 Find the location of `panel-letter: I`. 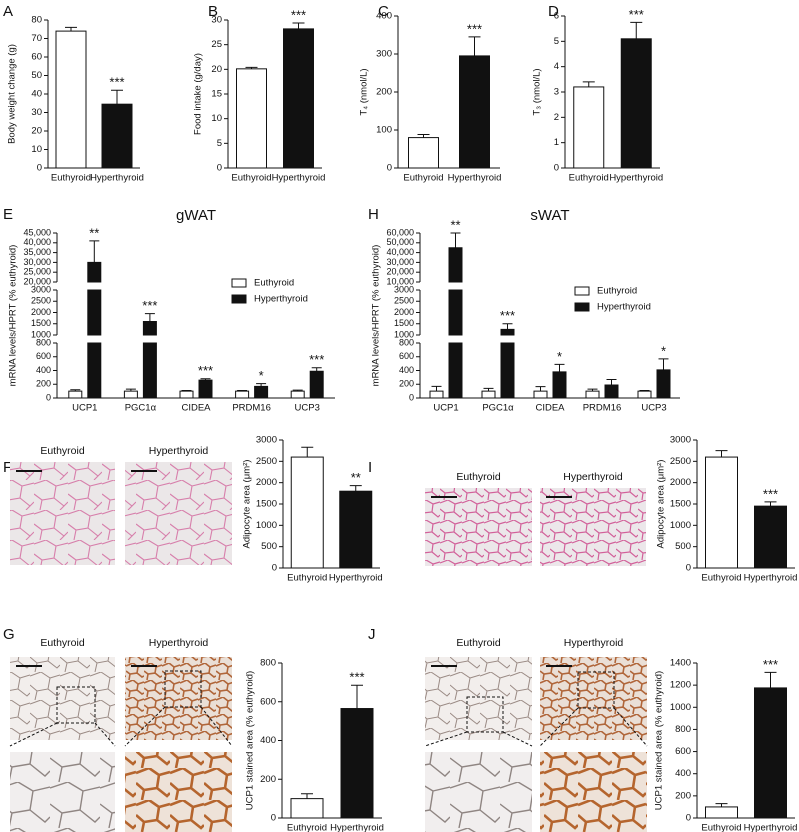

panel-letter: I is located at coordinates (370, 467).